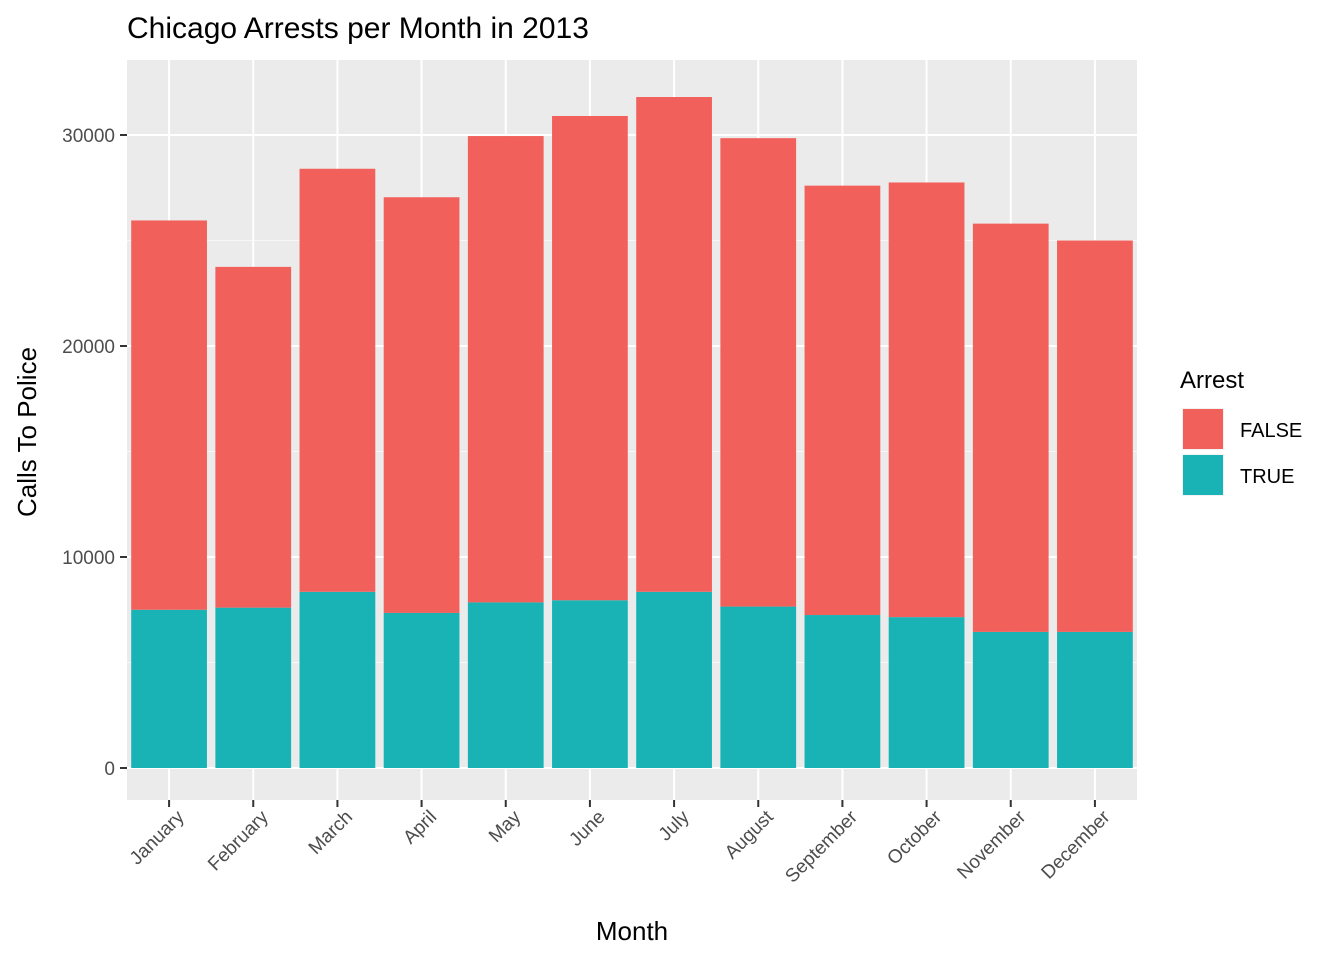  What do you see at coordinates (1095, 699) in the screenshot?
I see `bar-true-december` at bounding box center [1095, 699].